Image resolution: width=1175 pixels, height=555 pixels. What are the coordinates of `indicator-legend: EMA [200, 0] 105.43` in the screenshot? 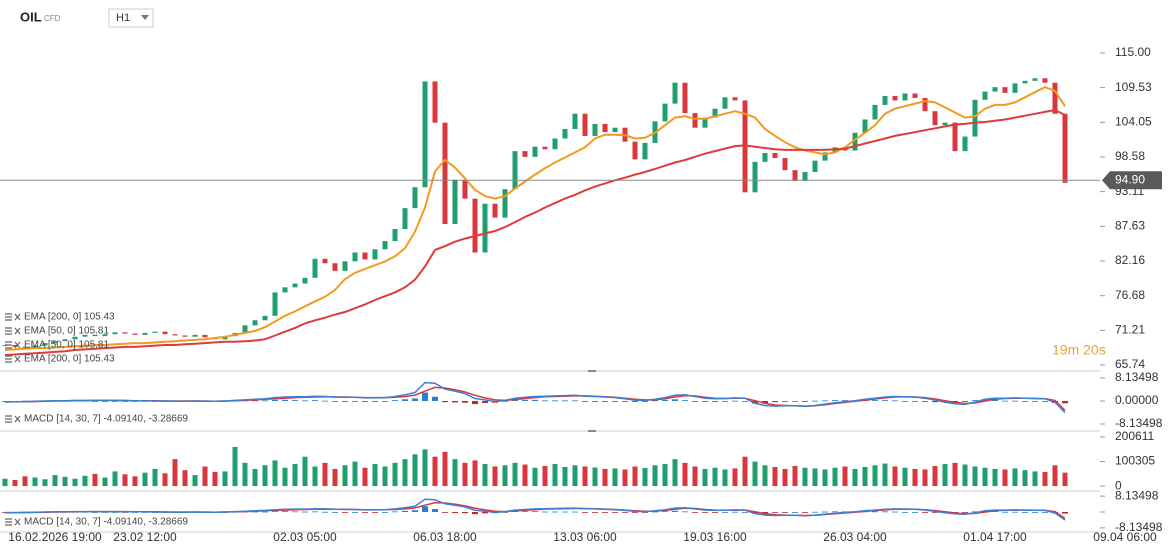 It's located at (69, 317).